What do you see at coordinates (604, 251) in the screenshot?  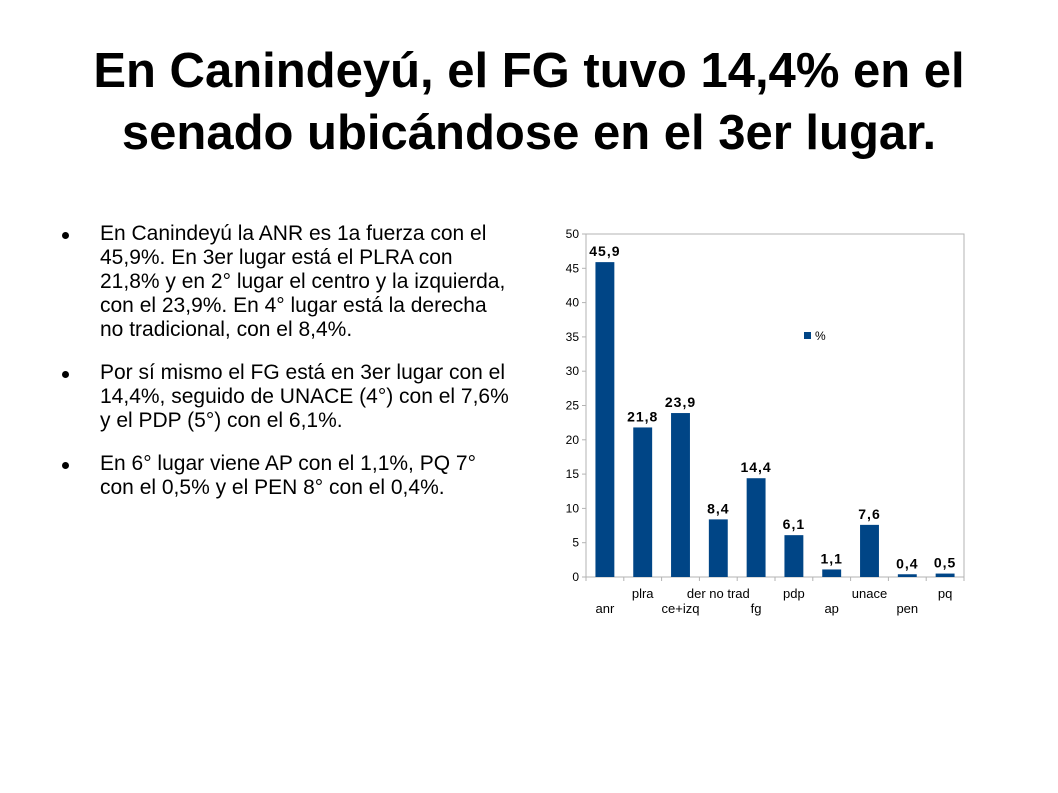 I see `data-label: 45,9` at bounding box center [604, 251].